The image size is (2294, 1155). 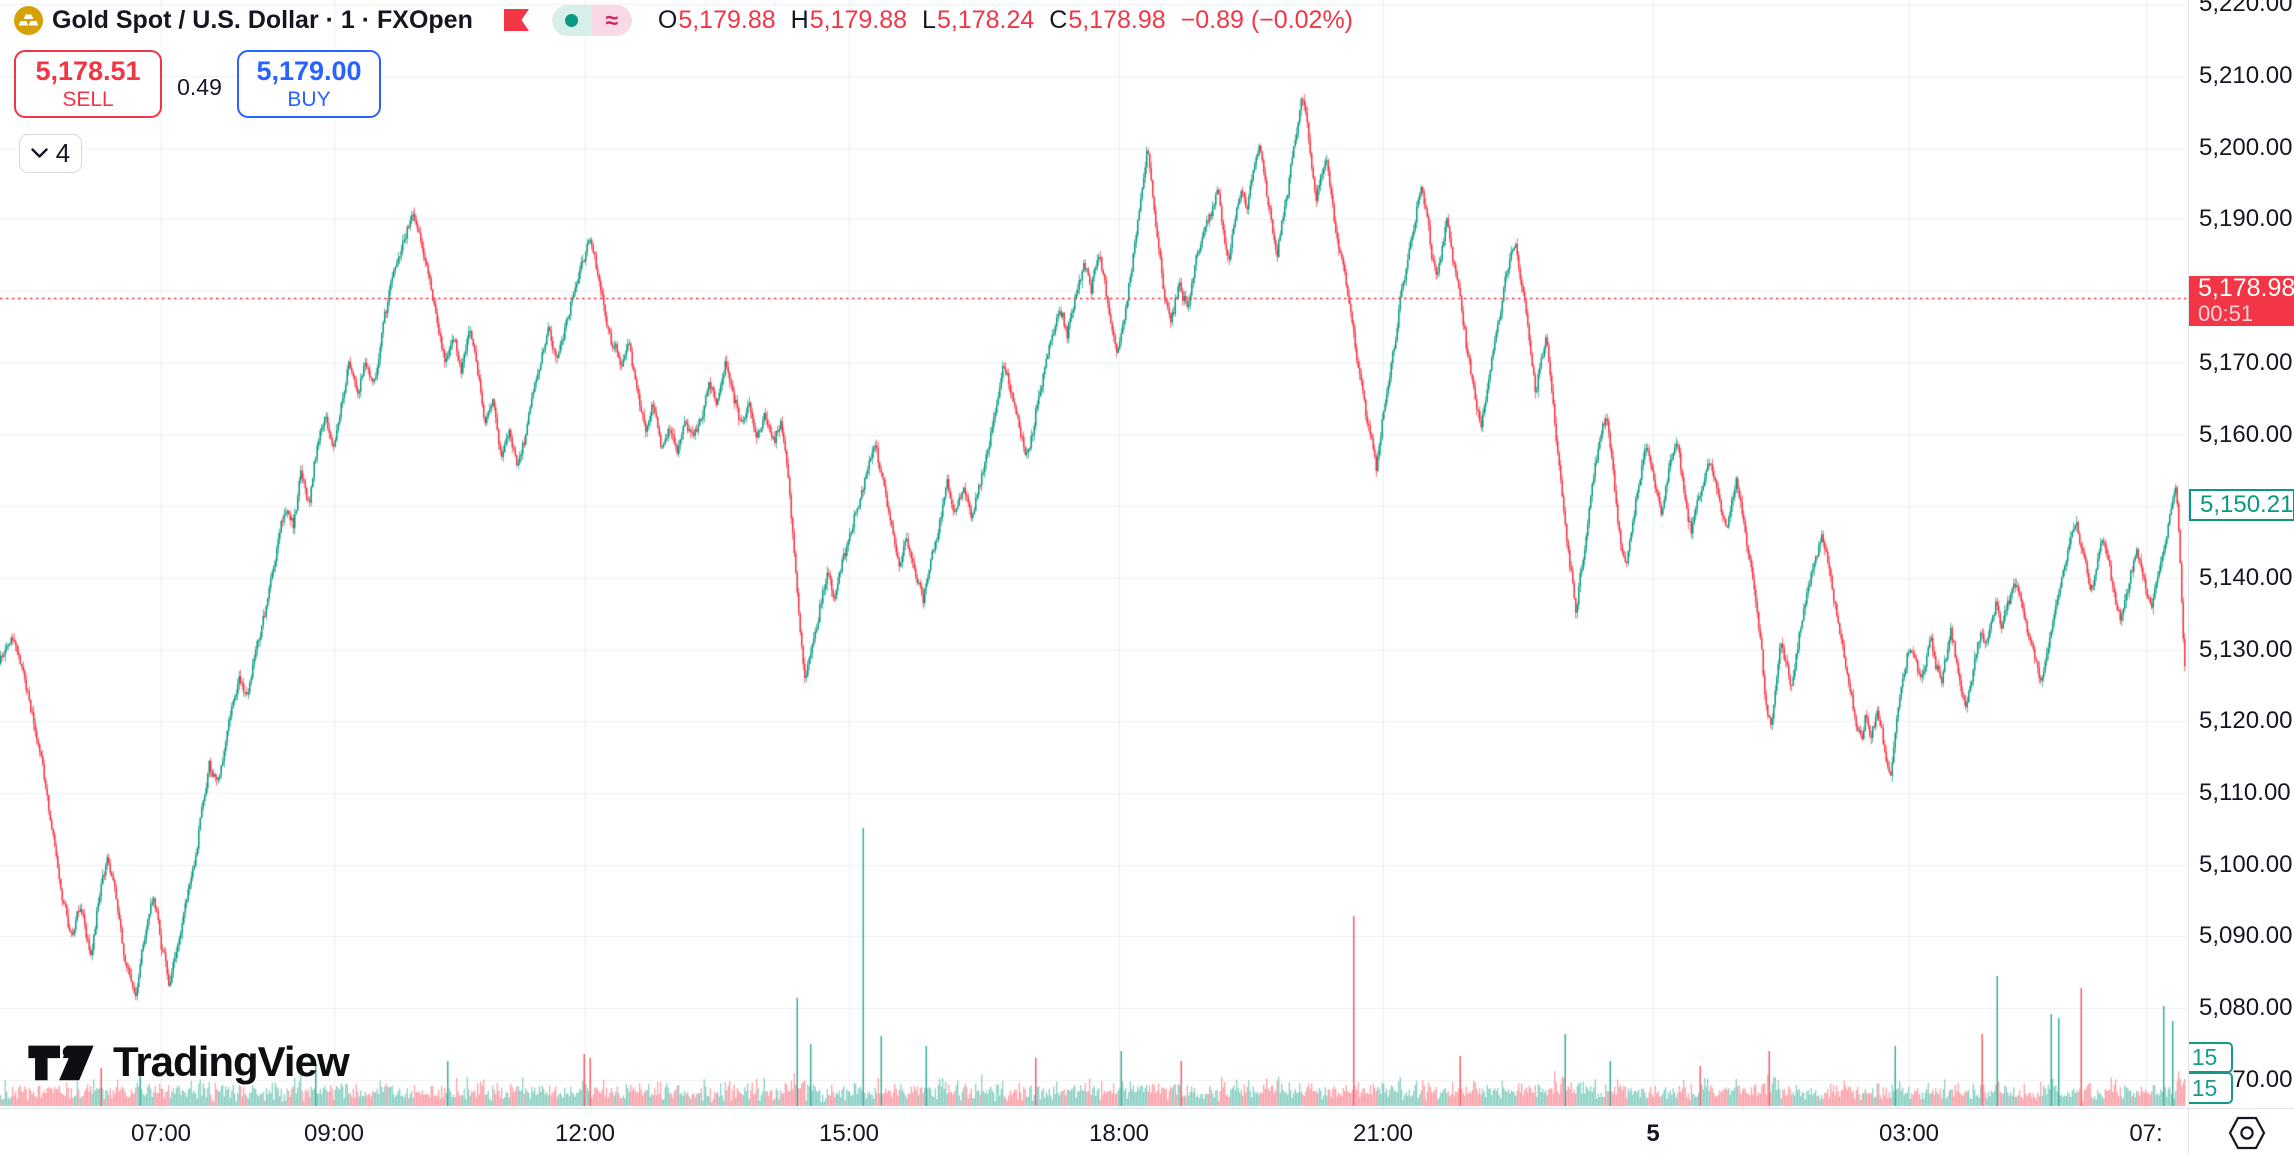 I want to click on time-axis-label: 5, so click(x=1653, y=1133).